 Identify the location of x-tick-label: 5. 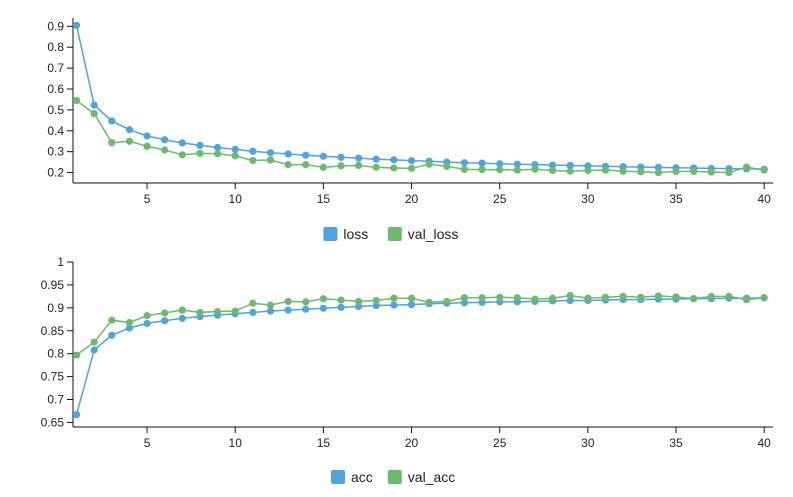
(147, 199).